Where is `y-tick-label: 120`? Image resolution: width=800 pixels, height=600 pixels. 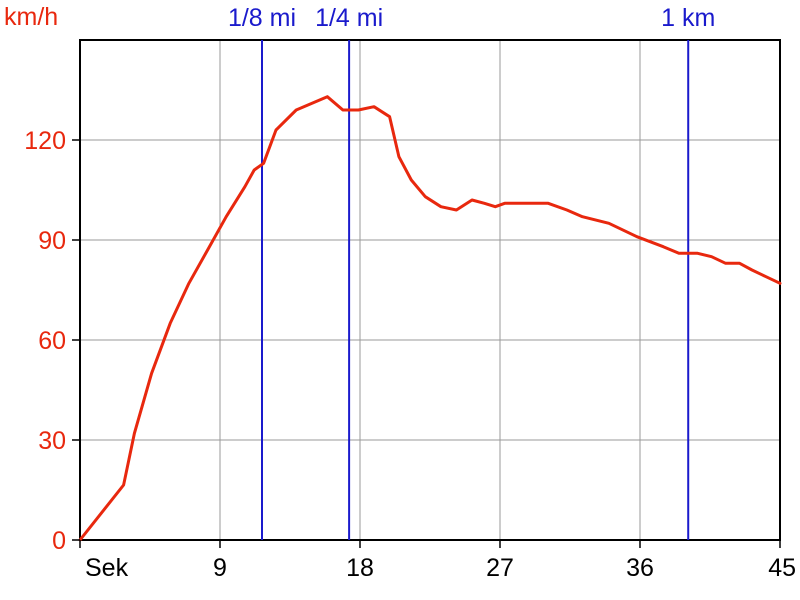
y-tick-label: 120 is located at coordinates (45, 141).